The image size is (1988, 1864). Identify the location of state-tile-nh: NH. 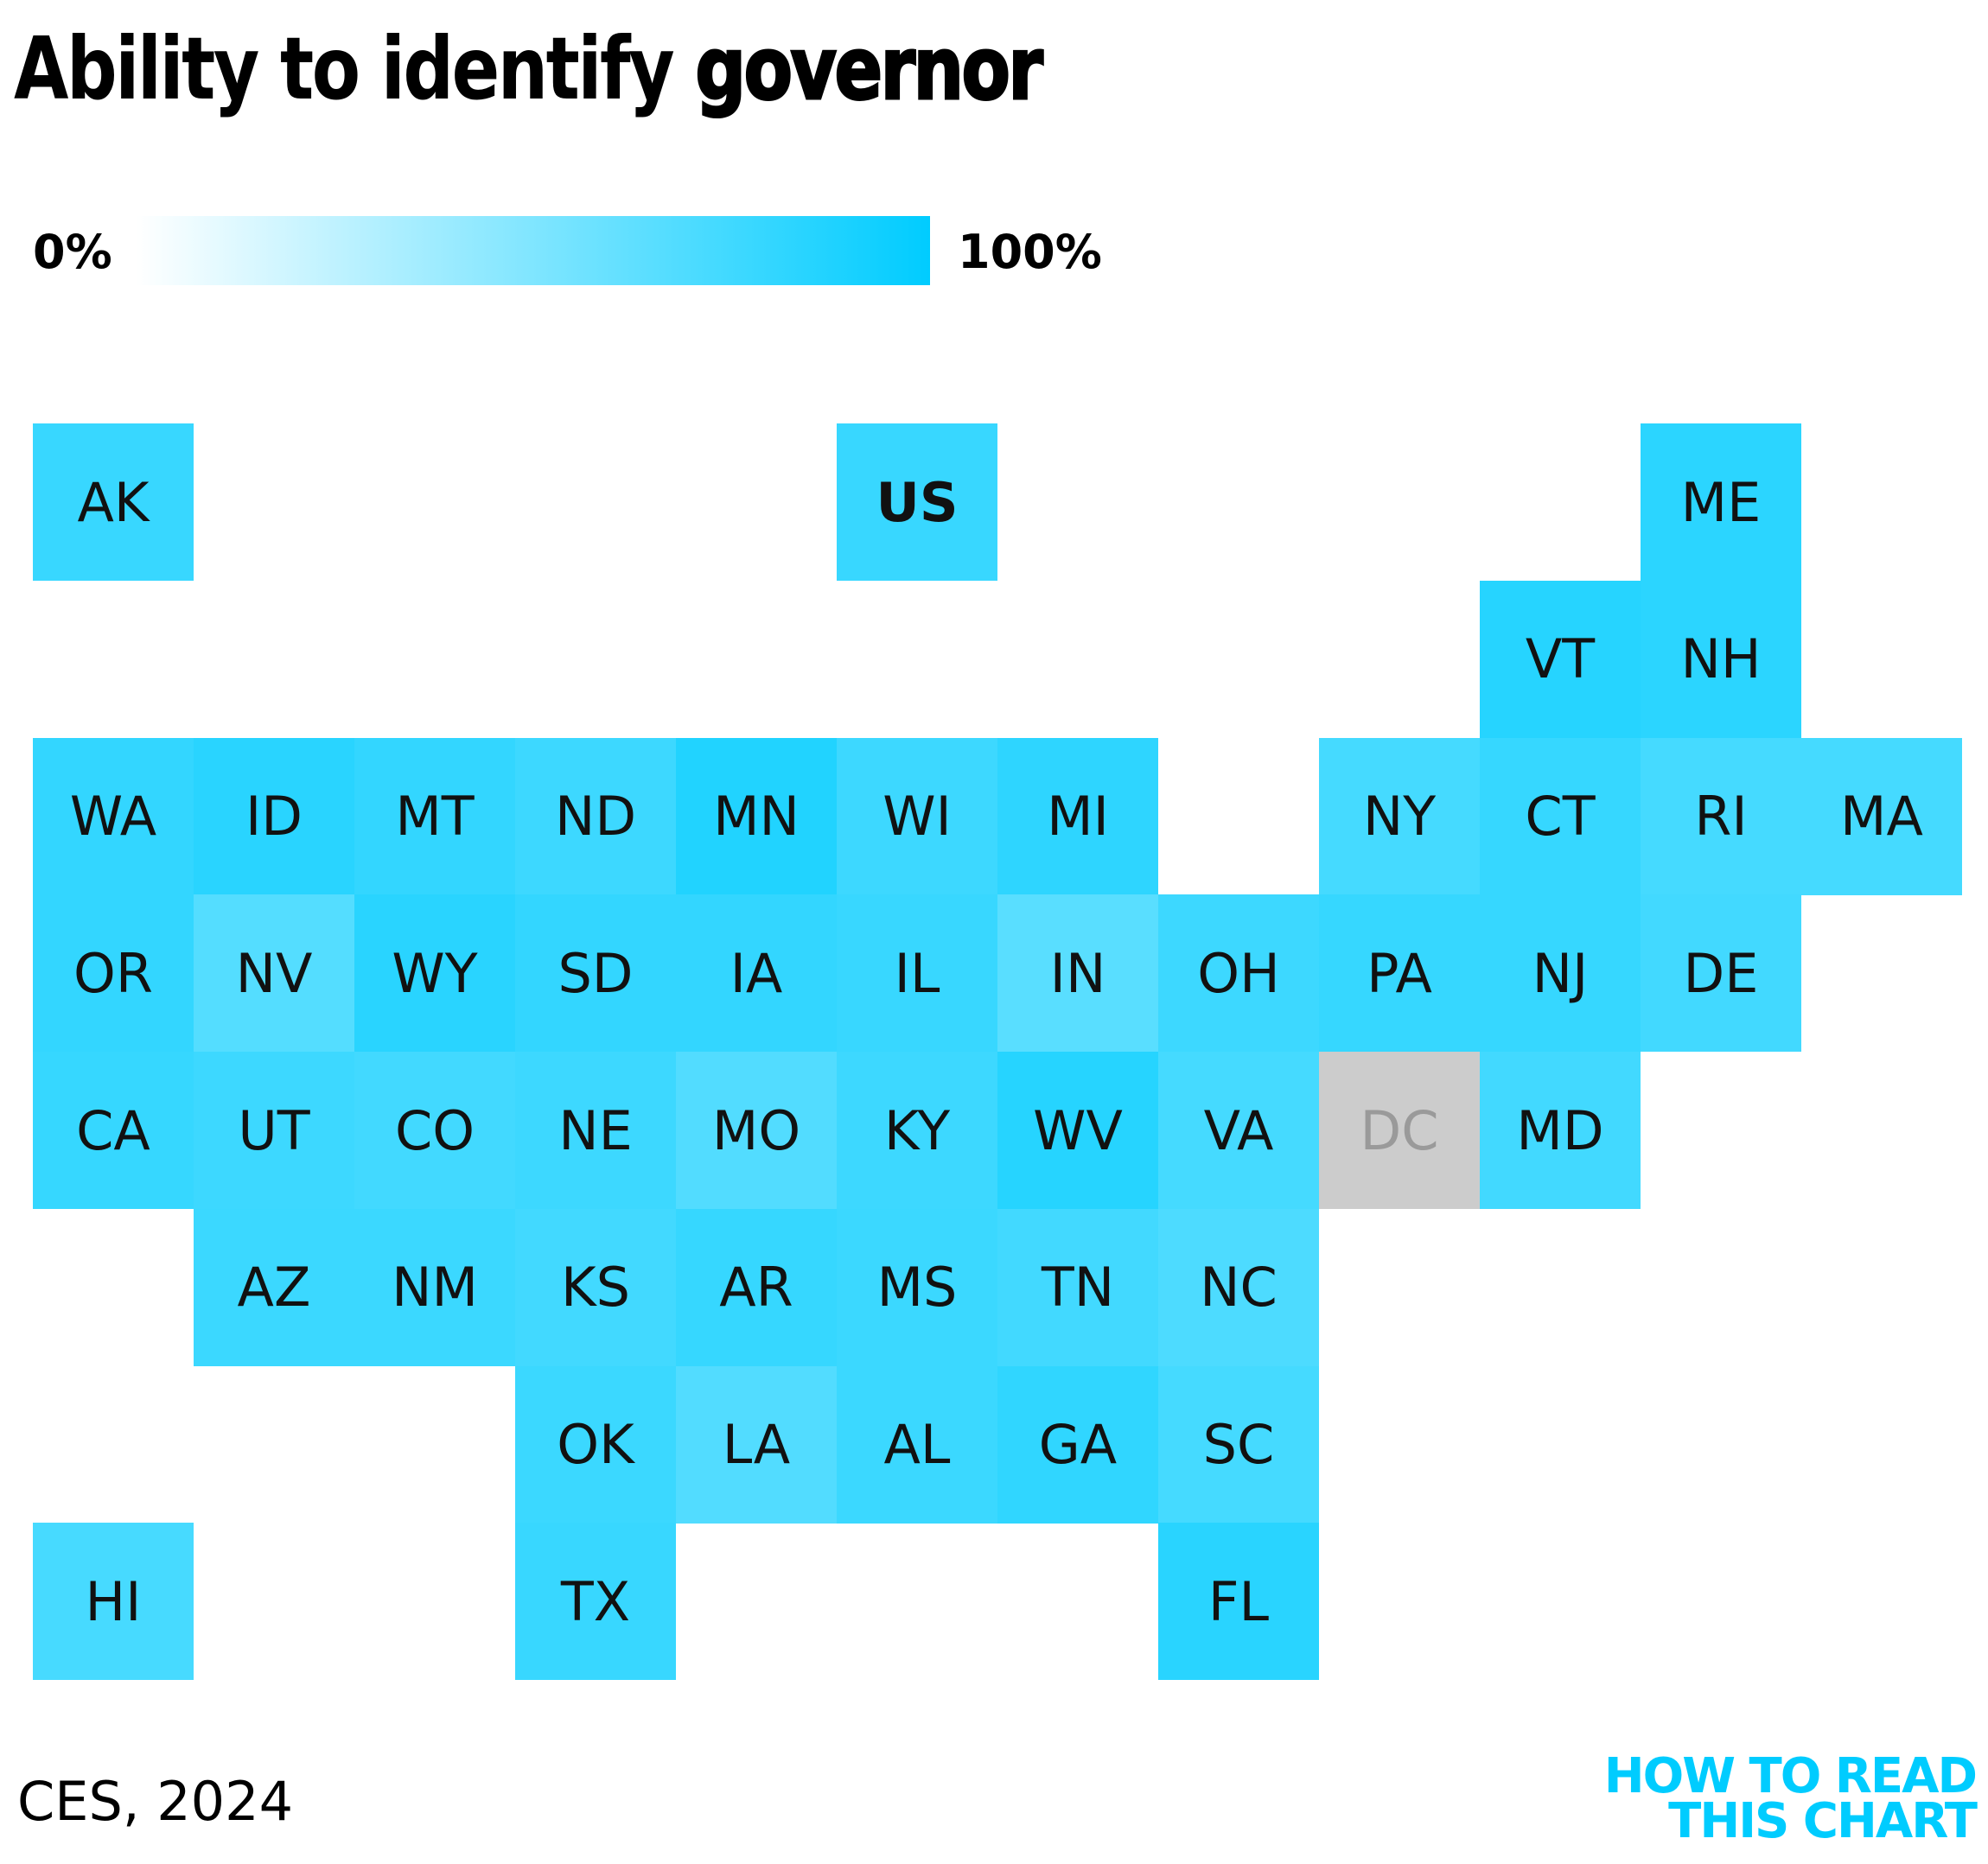
(1721, 659).